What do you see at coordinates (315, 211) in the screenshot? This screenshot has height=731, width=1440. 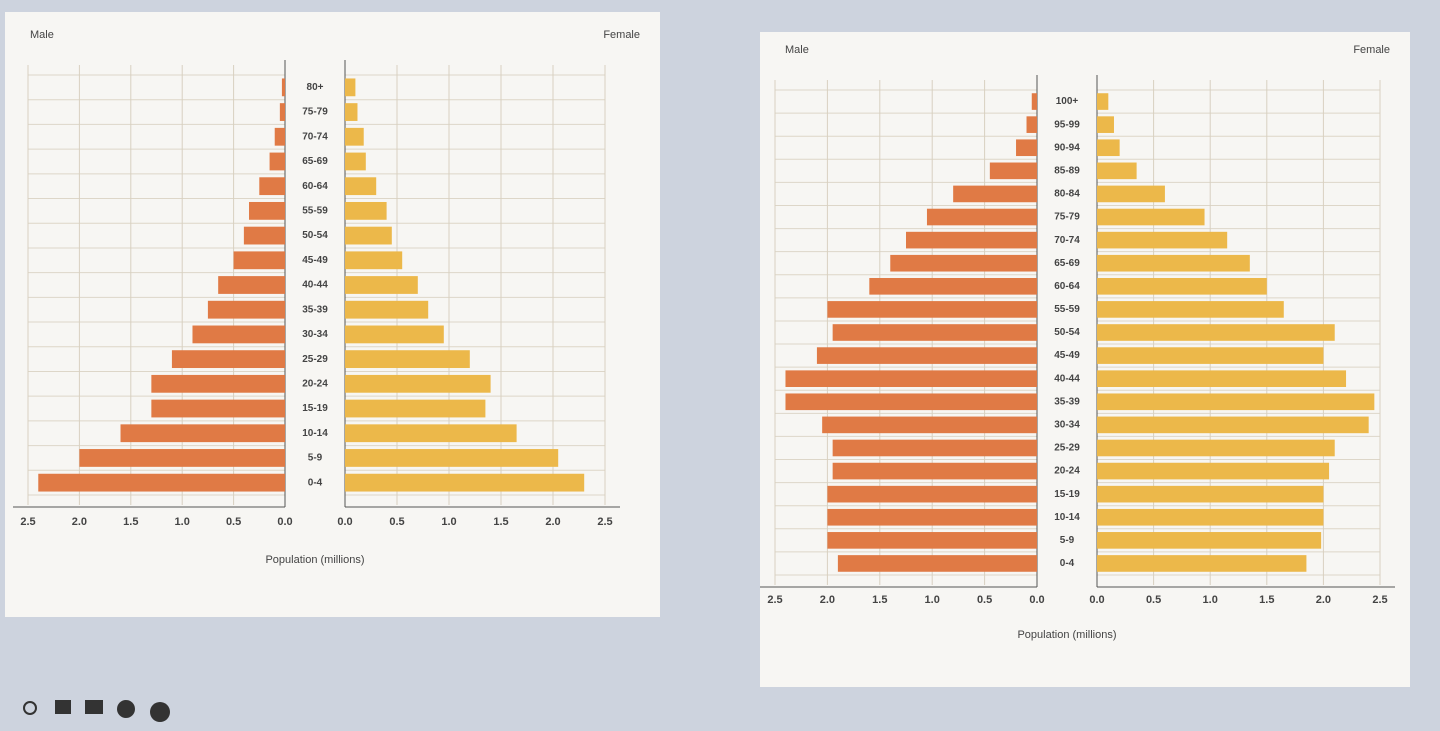 I see `age-label: 55-59` at bounding box center [315, 211].